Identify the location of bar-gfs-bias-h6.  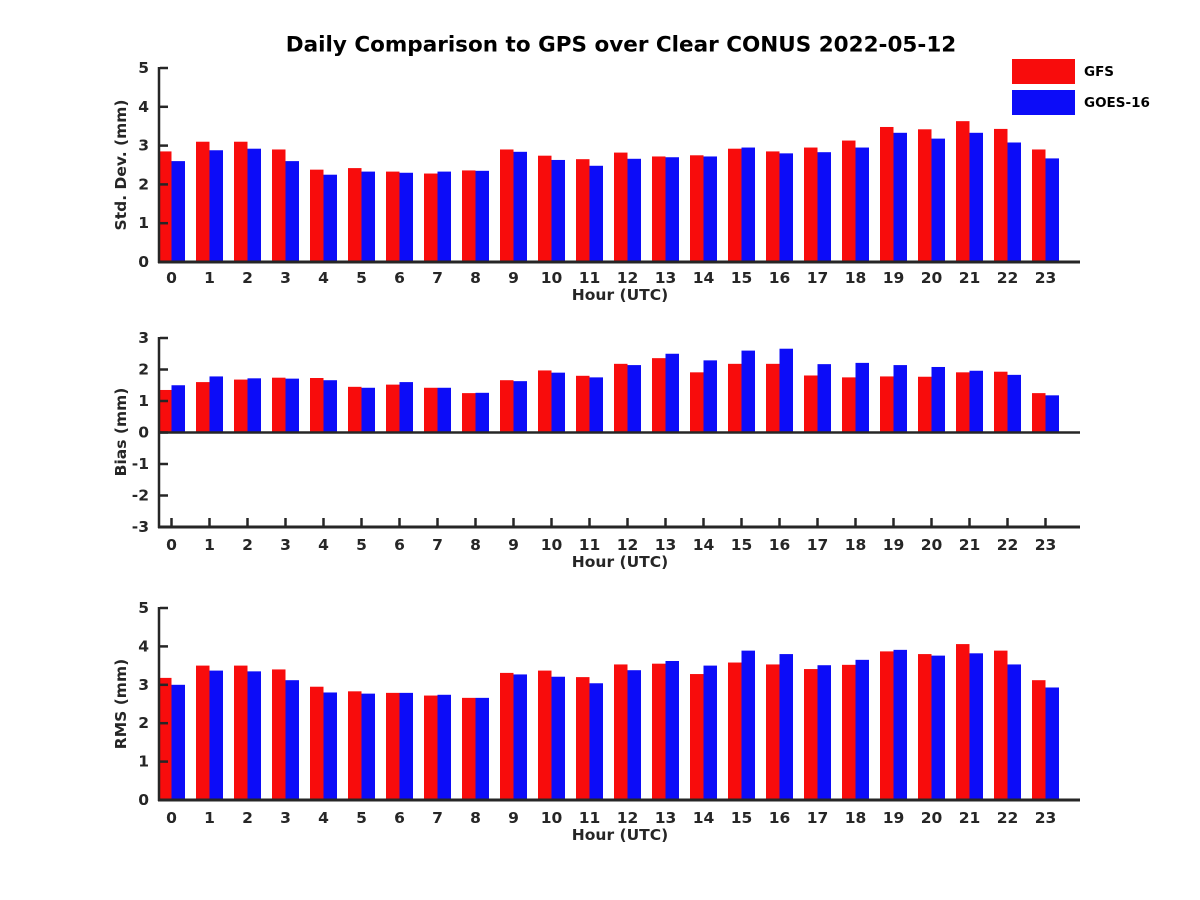
(393, 408).